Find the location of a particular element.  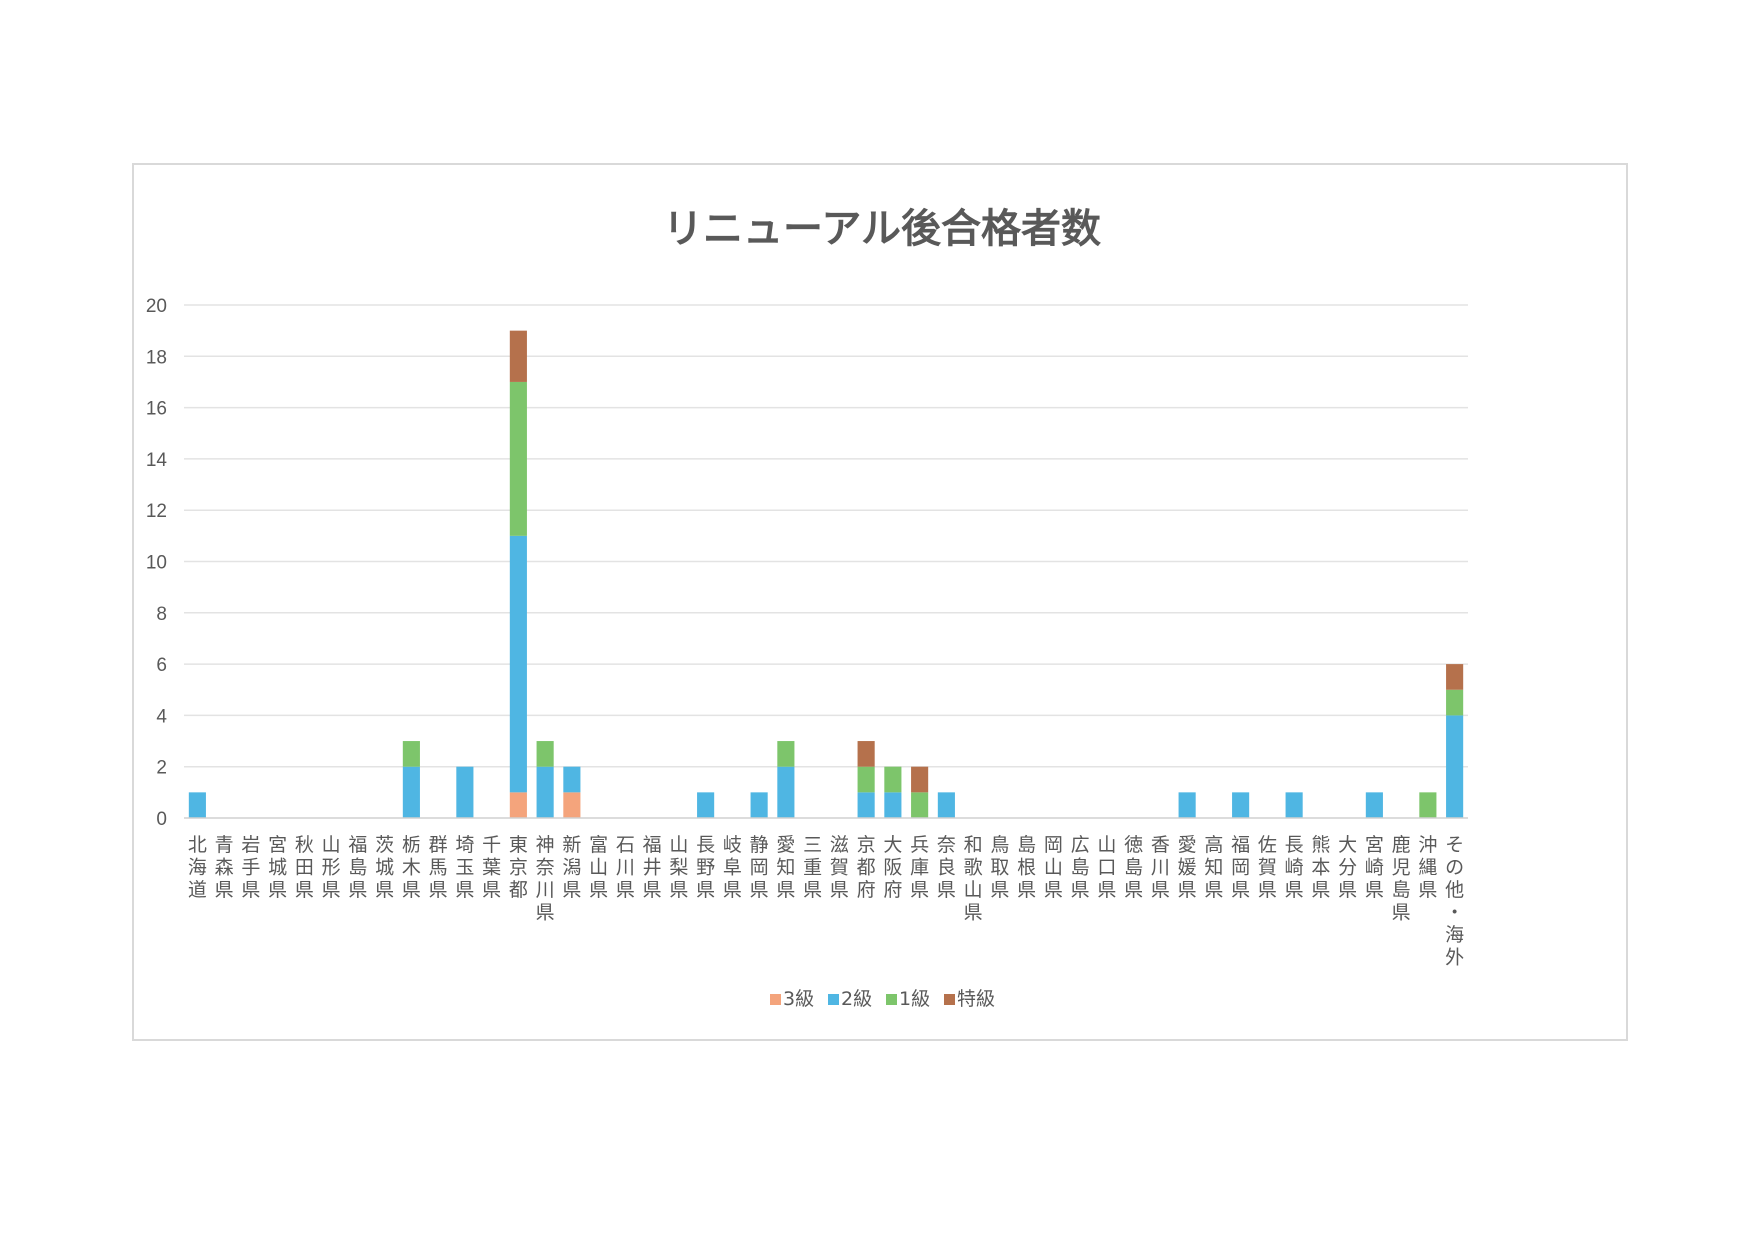

x-tick-label: 栃木県 is located at coordinates (411, 867).